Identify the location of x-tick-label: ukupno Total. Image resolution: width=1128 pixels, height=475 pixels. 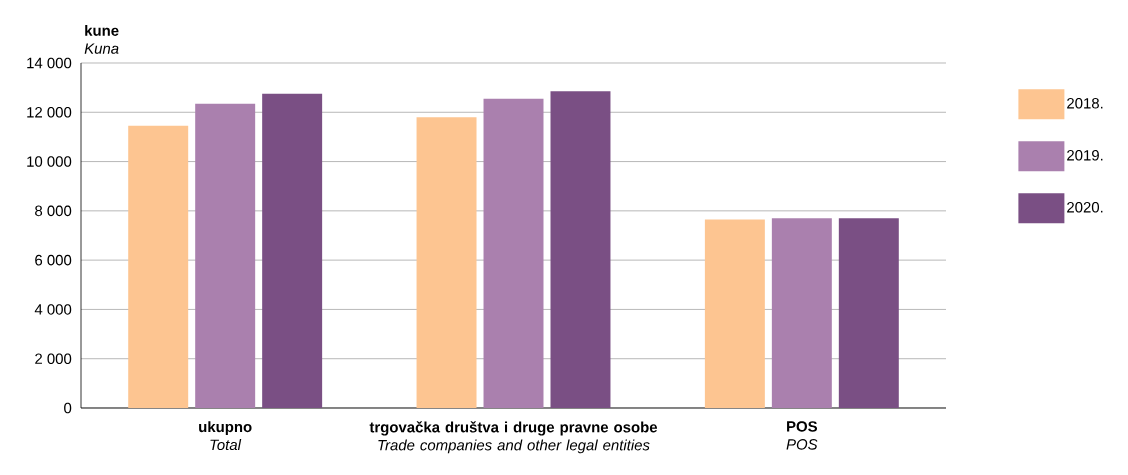
(225, 436).